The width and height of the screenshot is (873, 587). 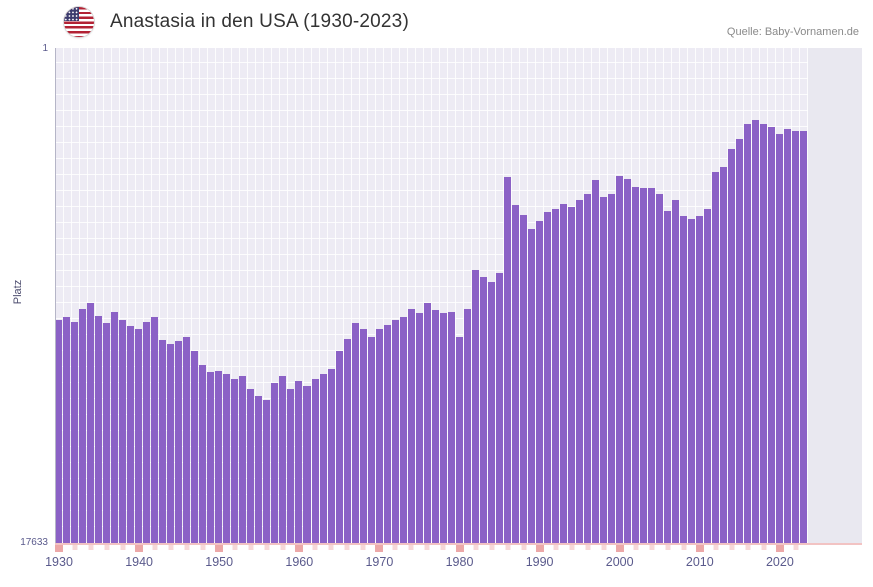 What do you see at coordinates (740, 341) in the screenshot?
I see `bar-2015` at bounding box center [740, 341].